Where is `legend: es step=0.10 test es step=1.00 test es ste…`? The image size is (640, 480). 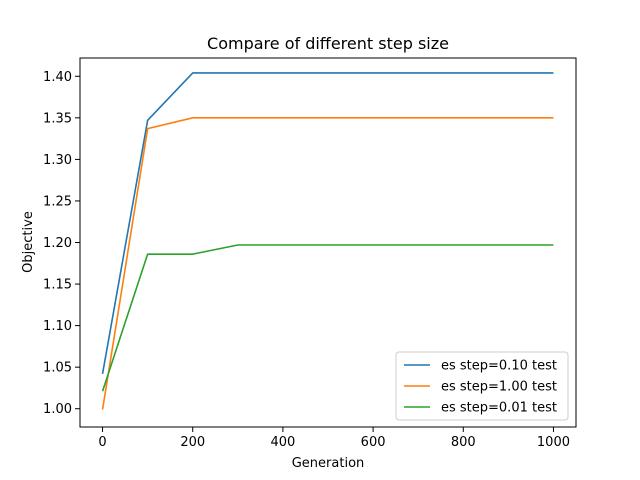
legend: es step=0.10 test es step=1.00 test es ste… is located at coordinates (482, 386).